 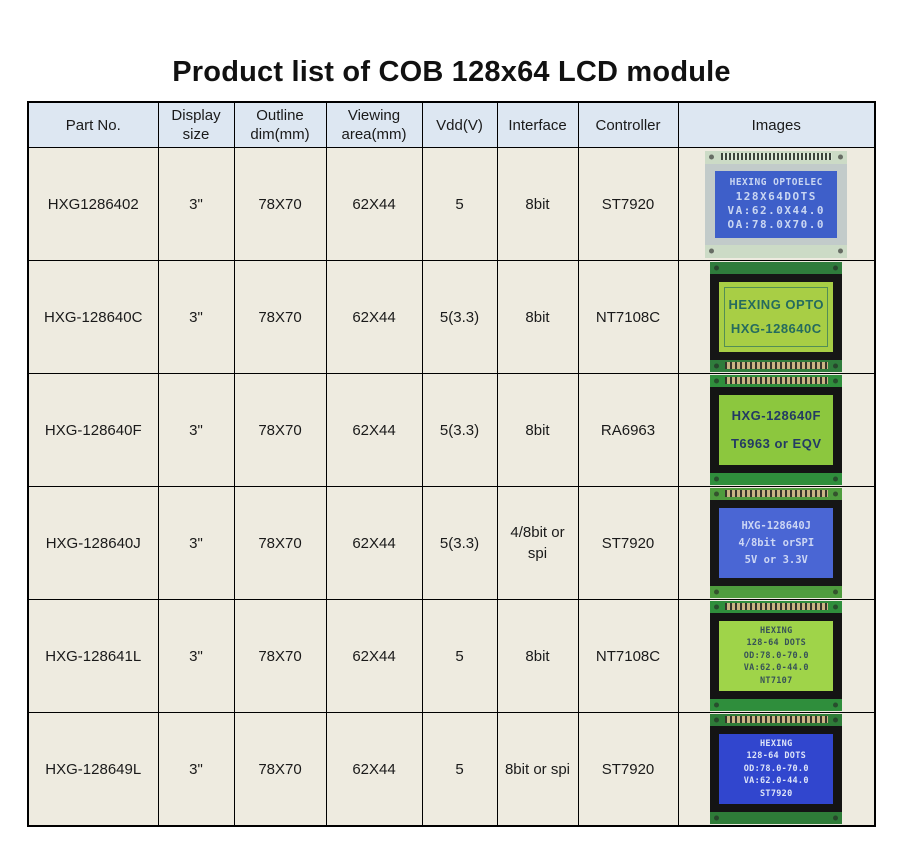 I want to click on page-title: Product list of COB 128x64 LCD module, so click(x=451, y=72).